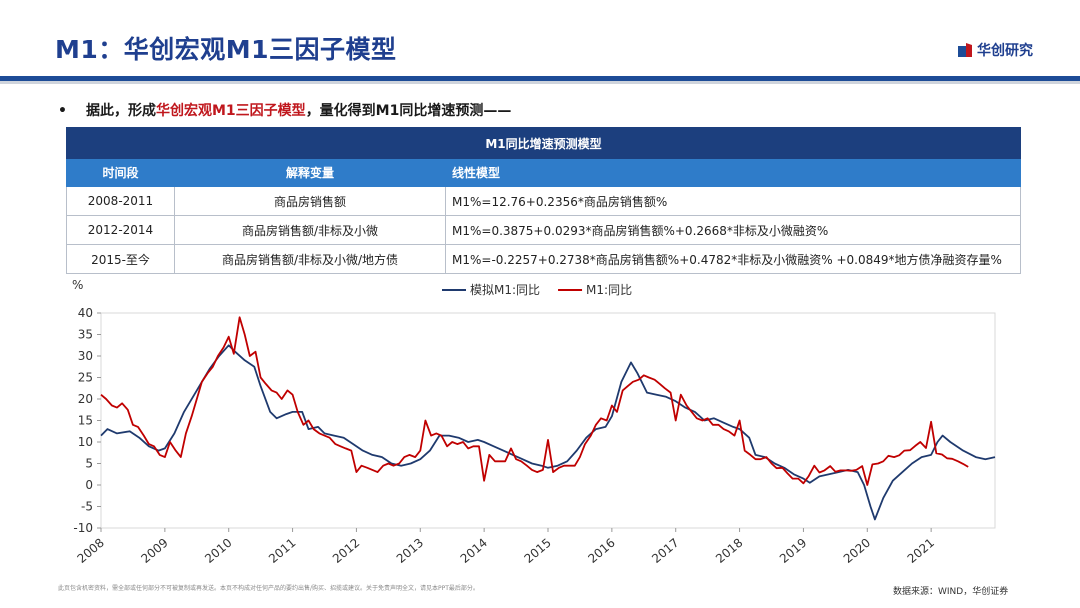 The image size is (1080, 608). Describe the element at coordinates (310, 172) in the screenshot. I see `table-header-cell: 解释变量` at that location.